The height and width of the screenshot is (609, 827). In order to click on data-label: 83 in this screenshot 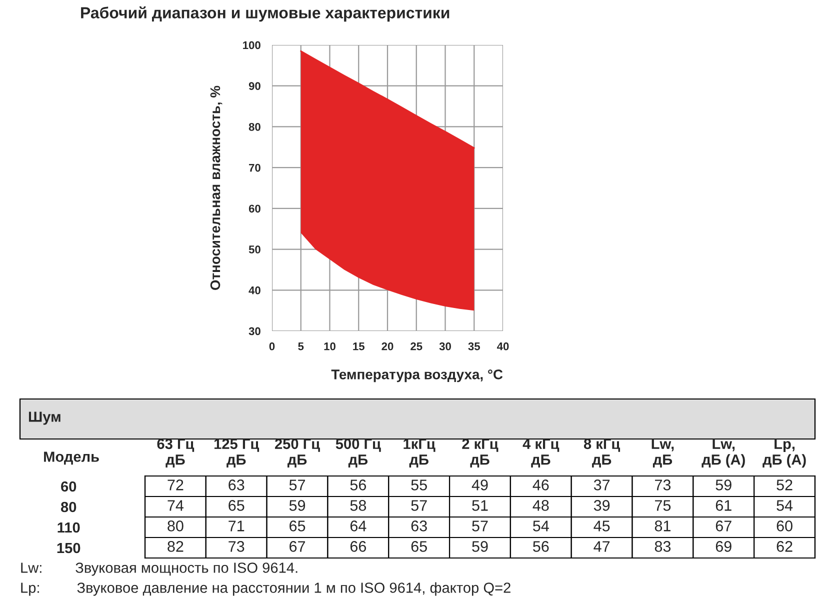, I will do `click(662, 546)`.